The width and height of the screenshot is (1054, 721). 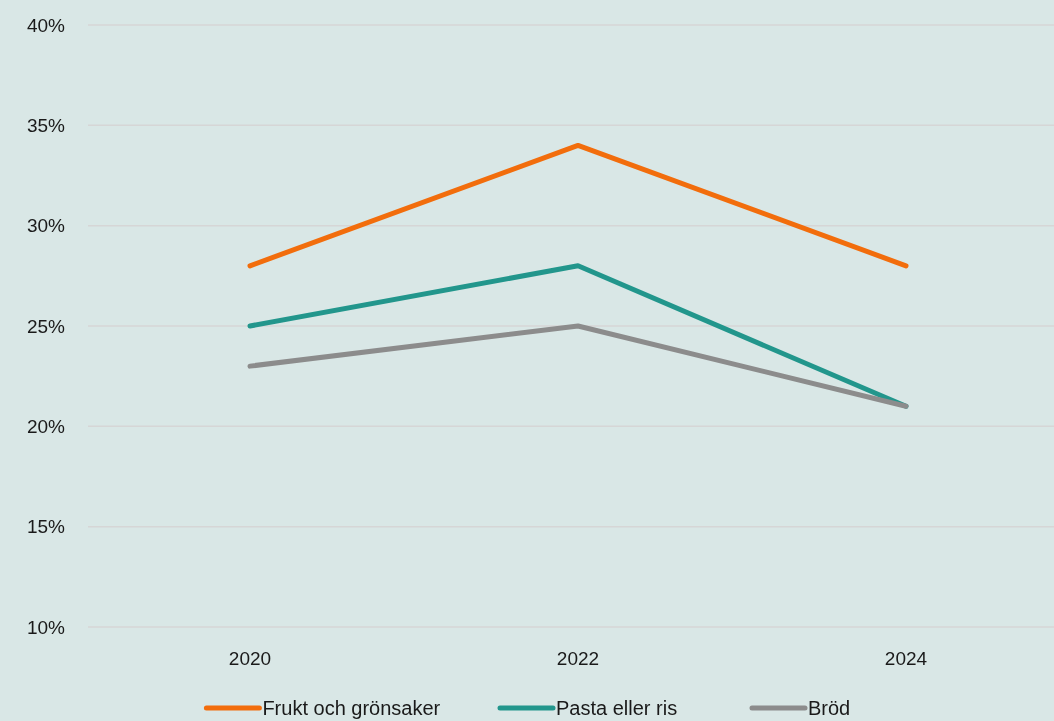 What do you see at coordinates (250, 658) in the screenshot?
I see `x-tick-label: 2020` at bounding box center [250, 658].